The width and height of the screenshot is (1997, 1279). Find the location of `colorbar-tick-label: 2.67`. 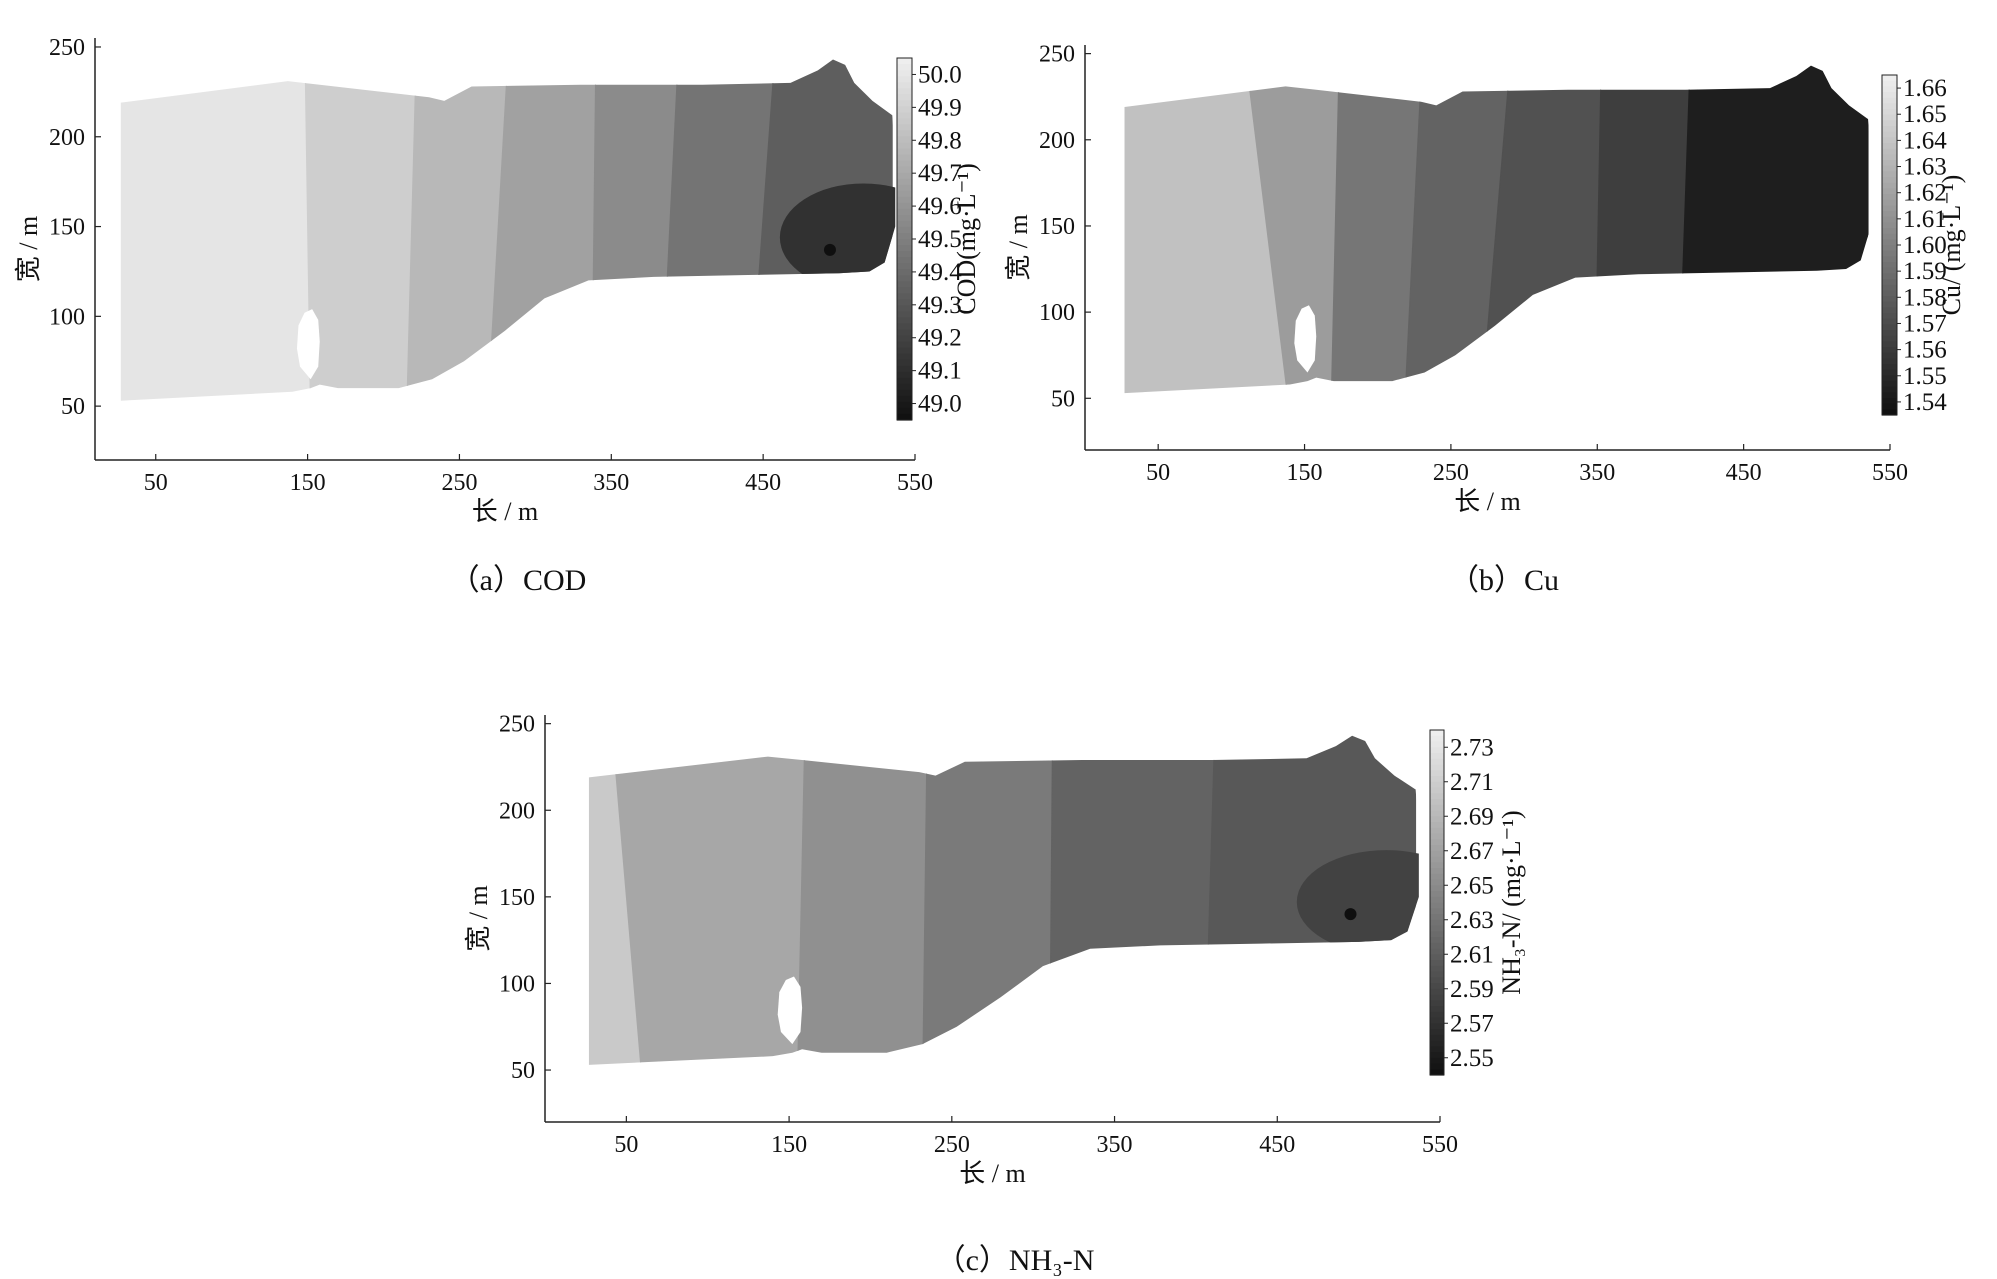

colorbar-tick-label: 2.67 is located at coordinates (1472, 851).